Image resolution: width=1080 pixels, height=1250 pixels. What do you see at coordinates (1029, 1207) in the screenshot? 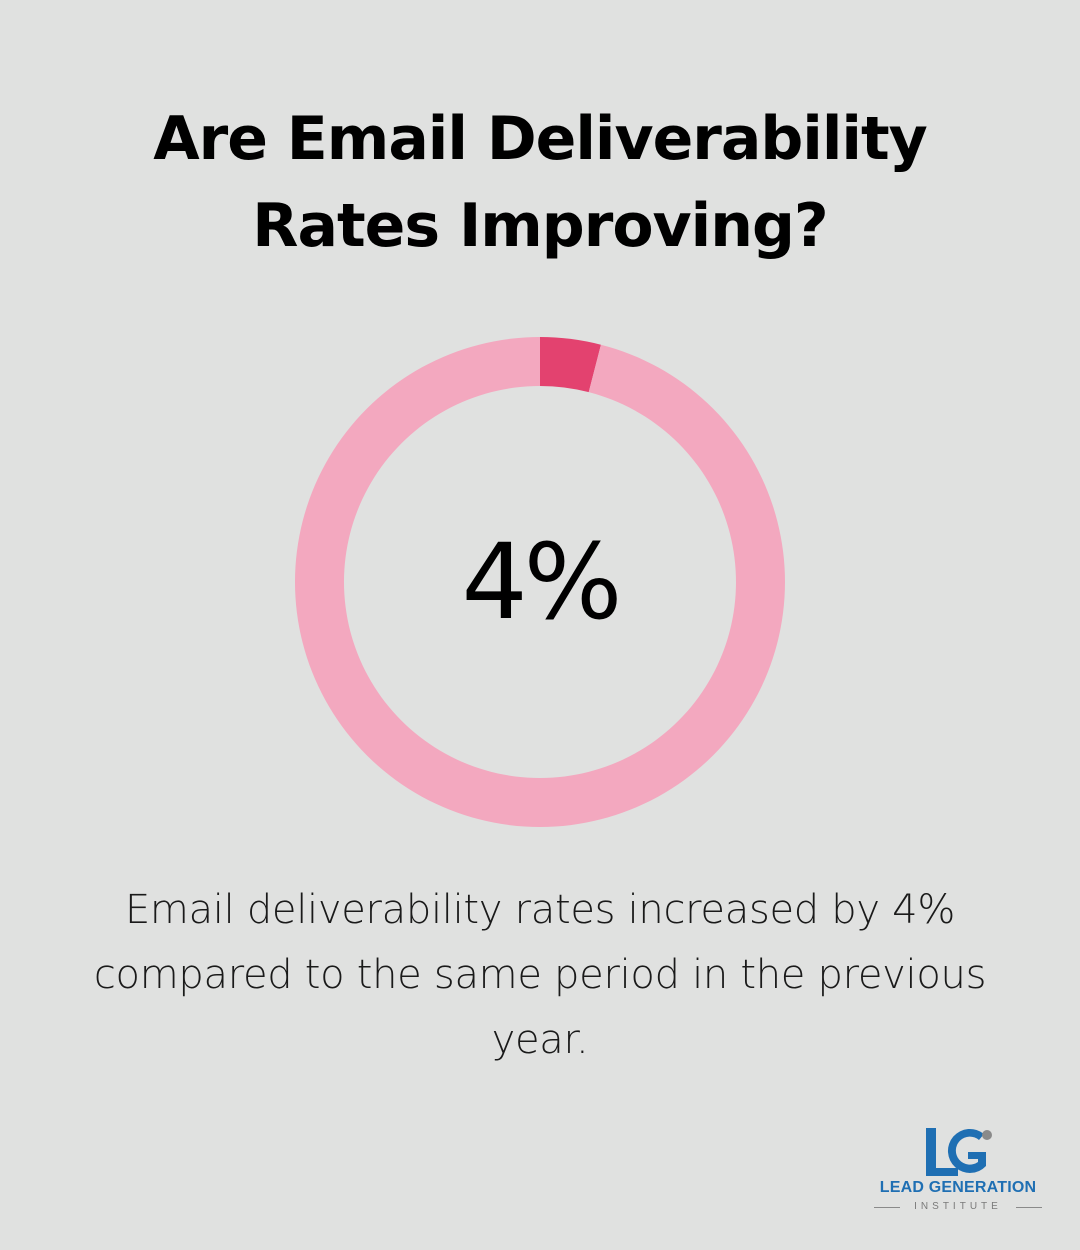
I see `logo-divider-right` at bounding box center [1029, 1207].